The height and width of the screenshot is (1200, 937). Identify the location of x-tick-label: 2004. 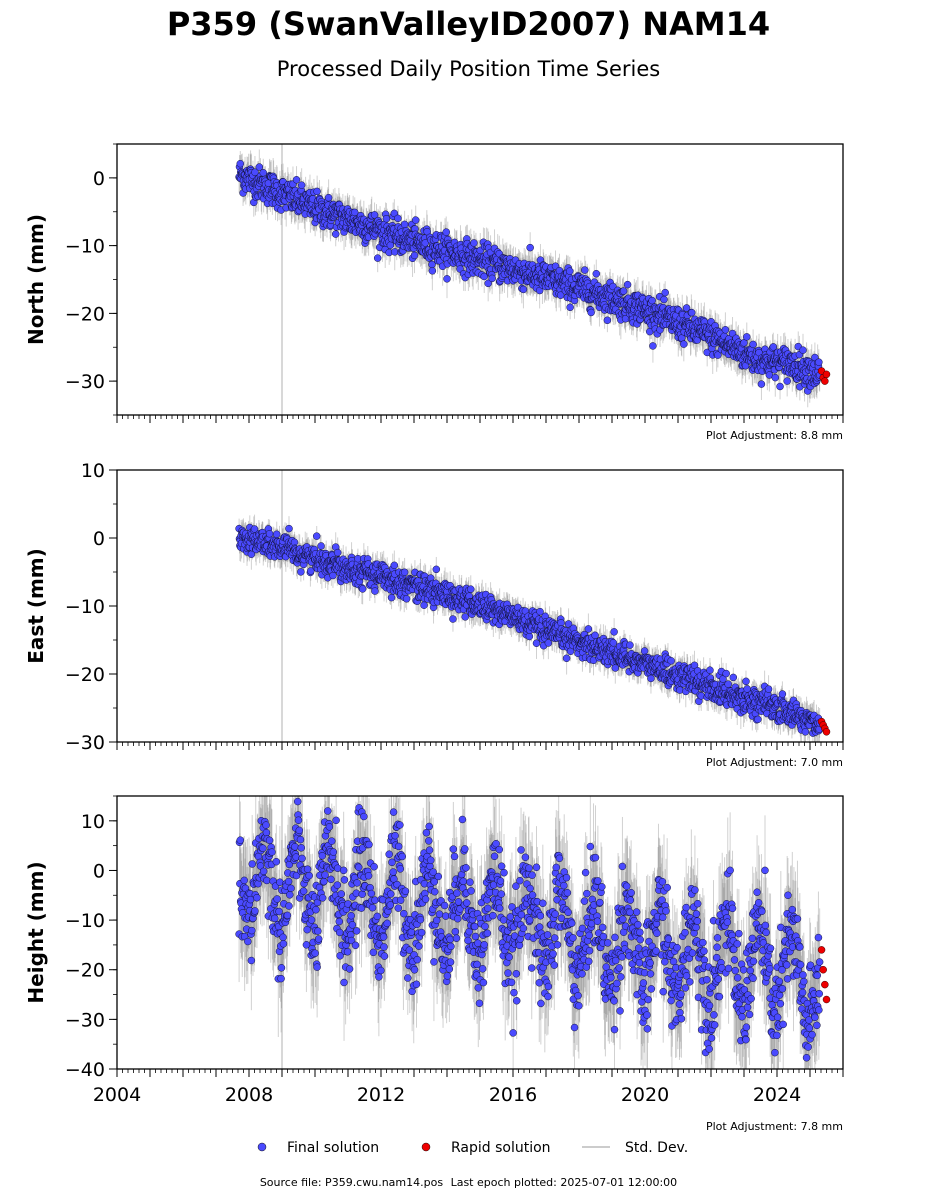
(117, 1095).